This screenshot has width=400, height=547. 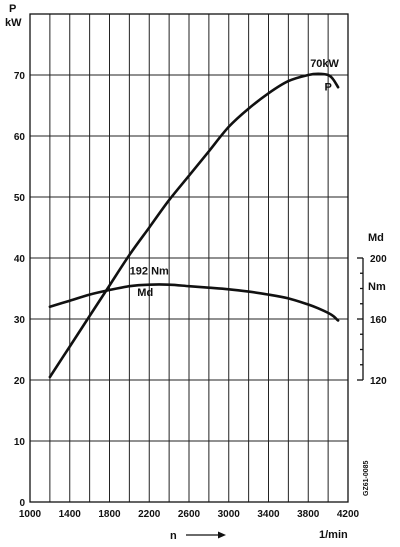 I want to click on x-tick-label: 2600, so click(x=189, y=514).